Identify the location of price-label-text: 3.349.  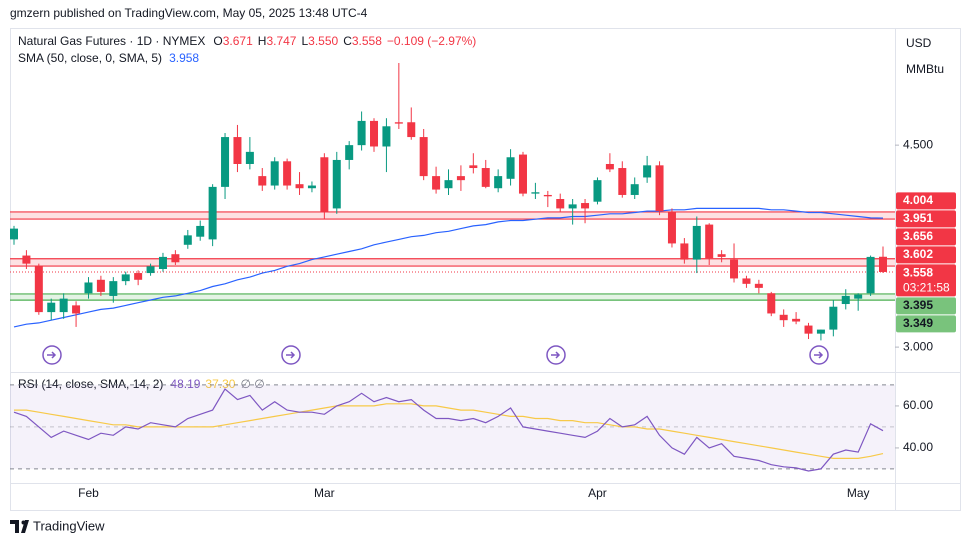
(918, 323).